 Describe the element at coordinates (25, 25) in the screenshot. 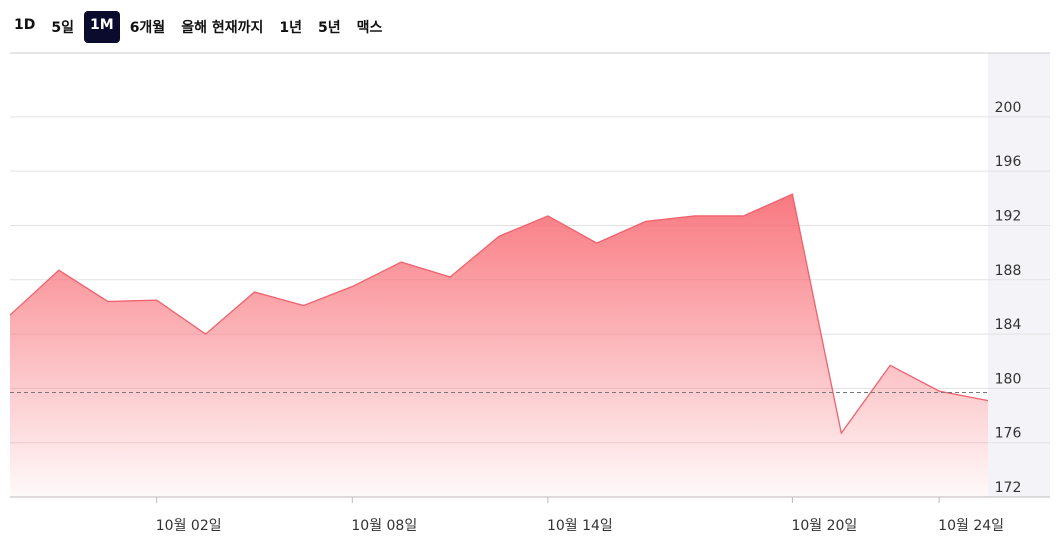

I see `range-button: 1D` at that location.